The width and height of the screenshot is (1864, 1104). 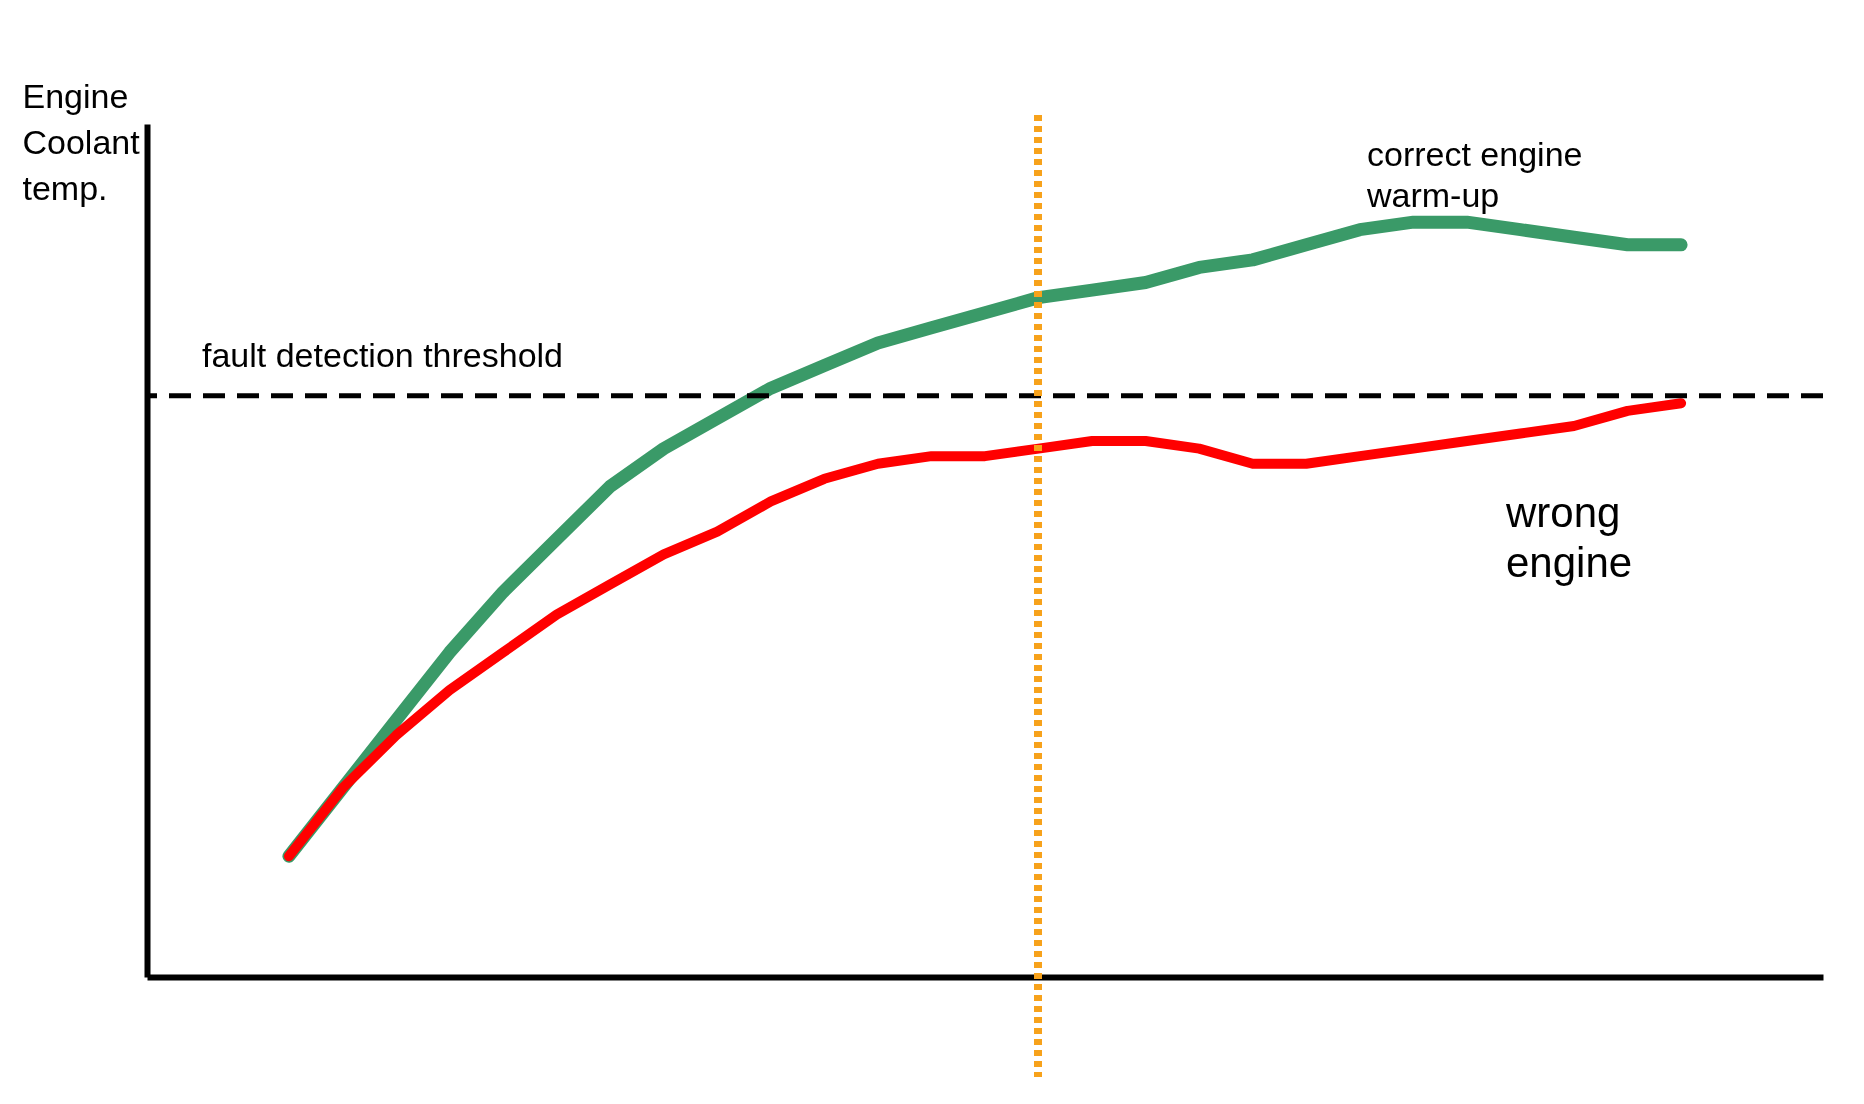 What do you see at coordinates (1474, 174) in the screenshot?
I see `series-label: correct engine warm-up` at bounding box center [1474, 174].